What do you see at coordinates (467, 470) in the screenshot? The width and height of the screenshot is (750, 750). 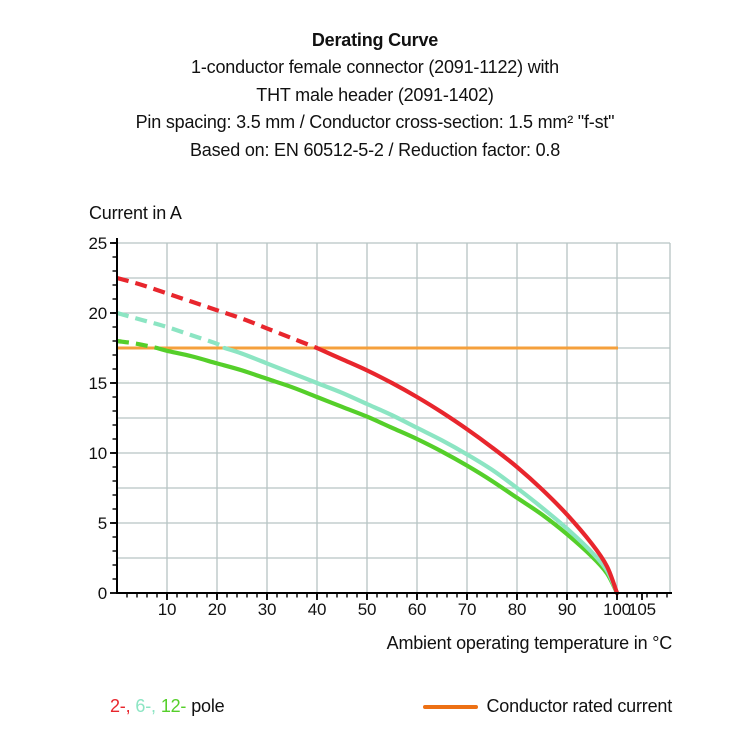 I see `curve-2-pole-solid` at bounding box center [467, 470].